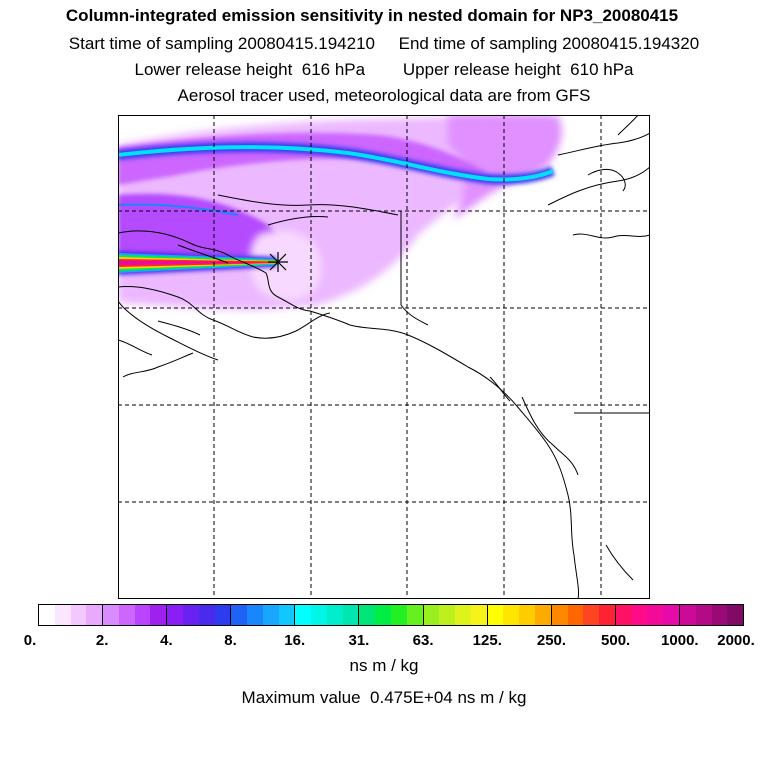 The image size is (768, 768). Describe the element at coordinates (30, 640) in the screenshot. I see `colorbar-tick-label: 0.` at that location.